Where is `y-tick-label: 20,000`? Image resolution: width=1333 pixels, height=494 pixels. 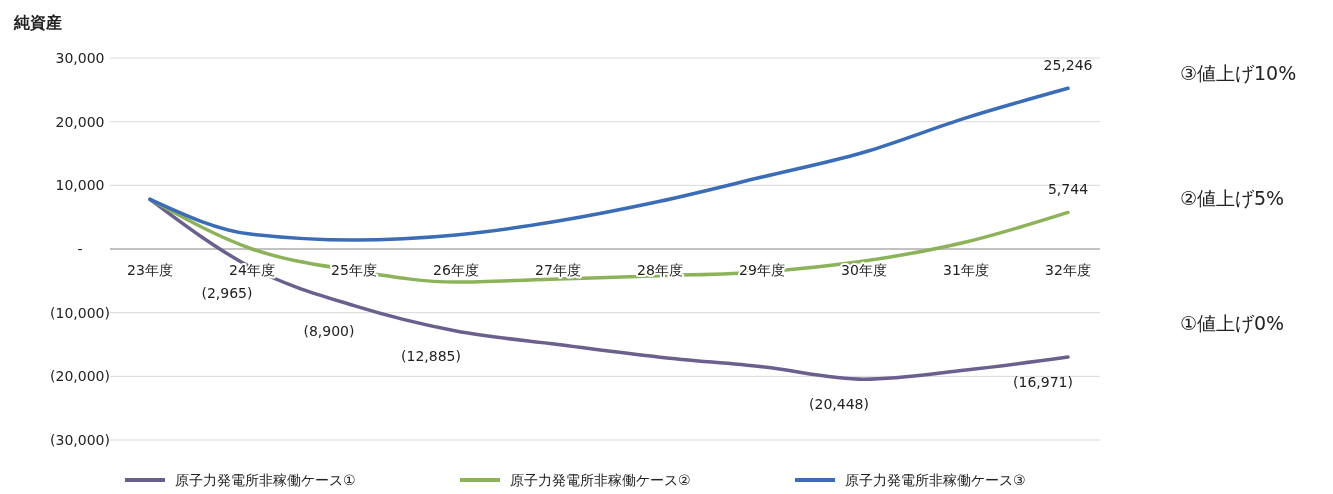
y-tick-label: 20,000 is located at coordinates (80, 121).